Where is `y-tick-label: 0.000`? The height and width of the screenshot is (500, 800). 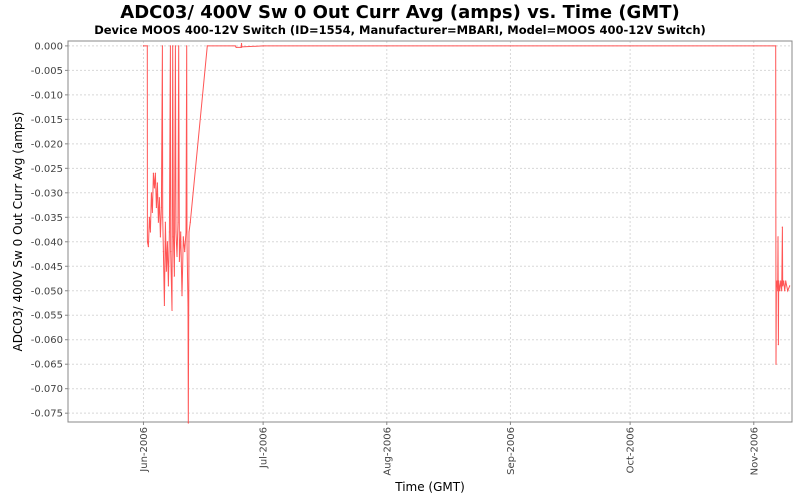 y-tick-label: 0.000 is located at coordinates (48, 46).